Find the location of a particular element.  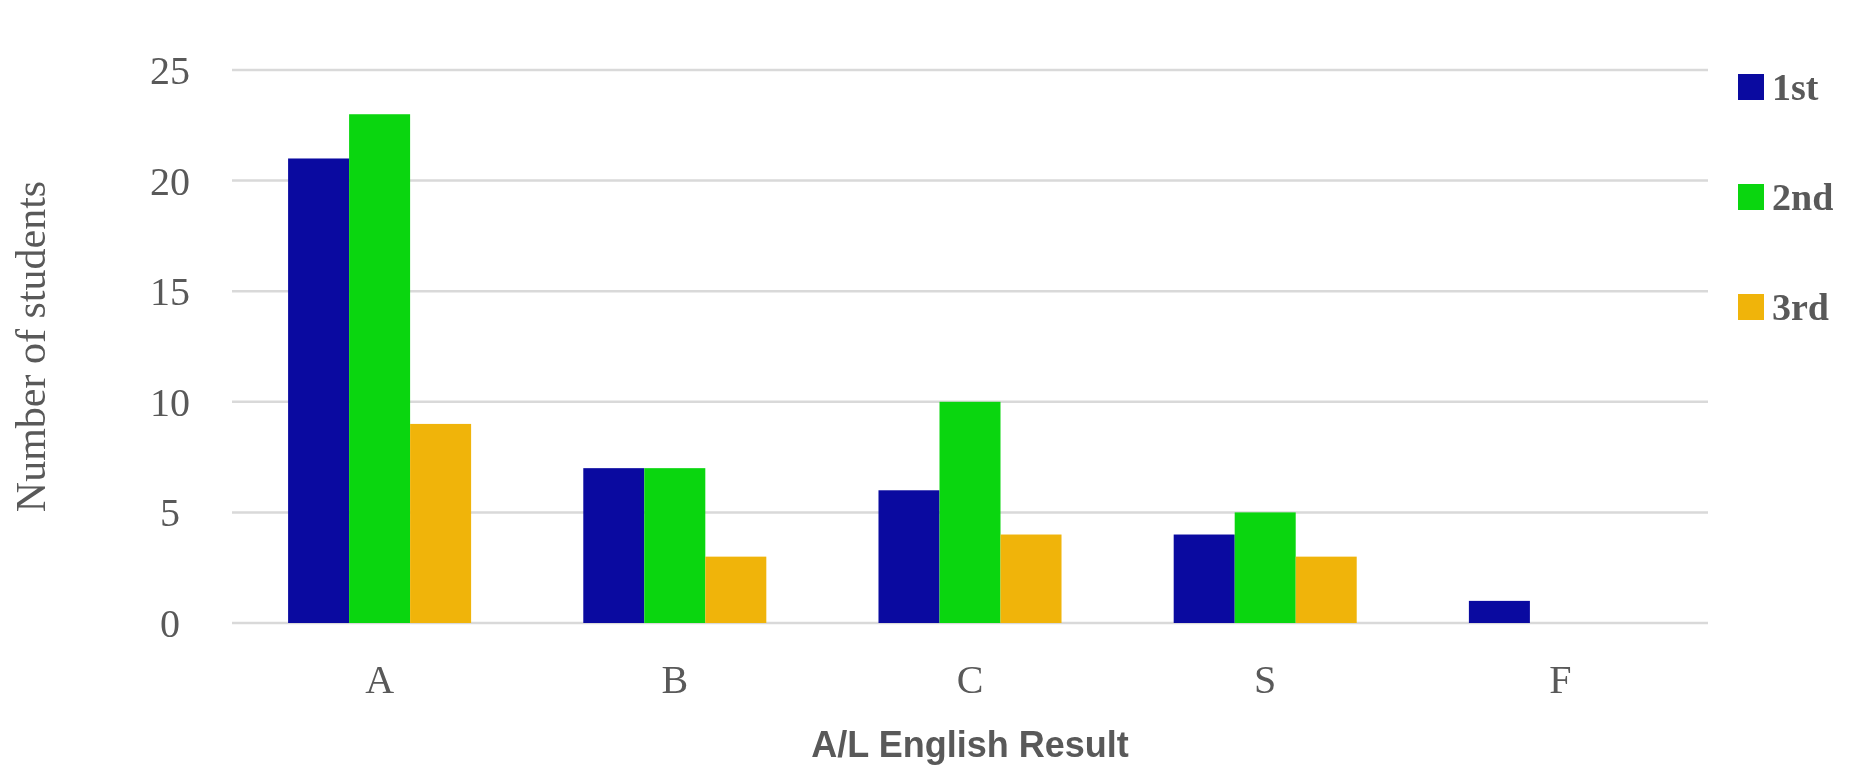

y-tick-label: 25 is located at coordinates (170, 70).